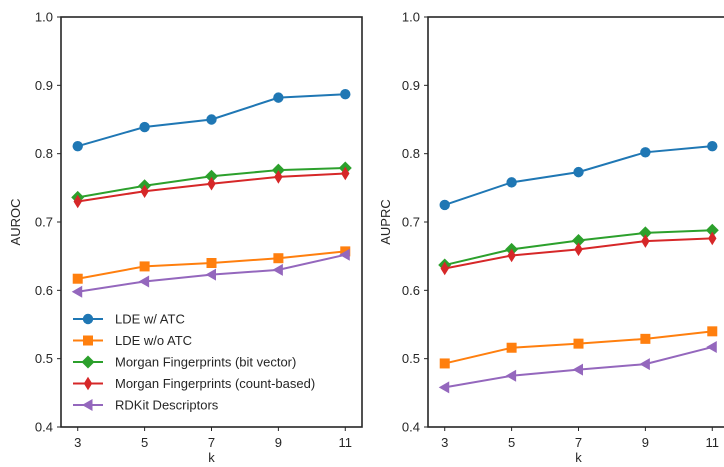  I want to click on legend-label: LDE w/ ATC, so click(150, 319).